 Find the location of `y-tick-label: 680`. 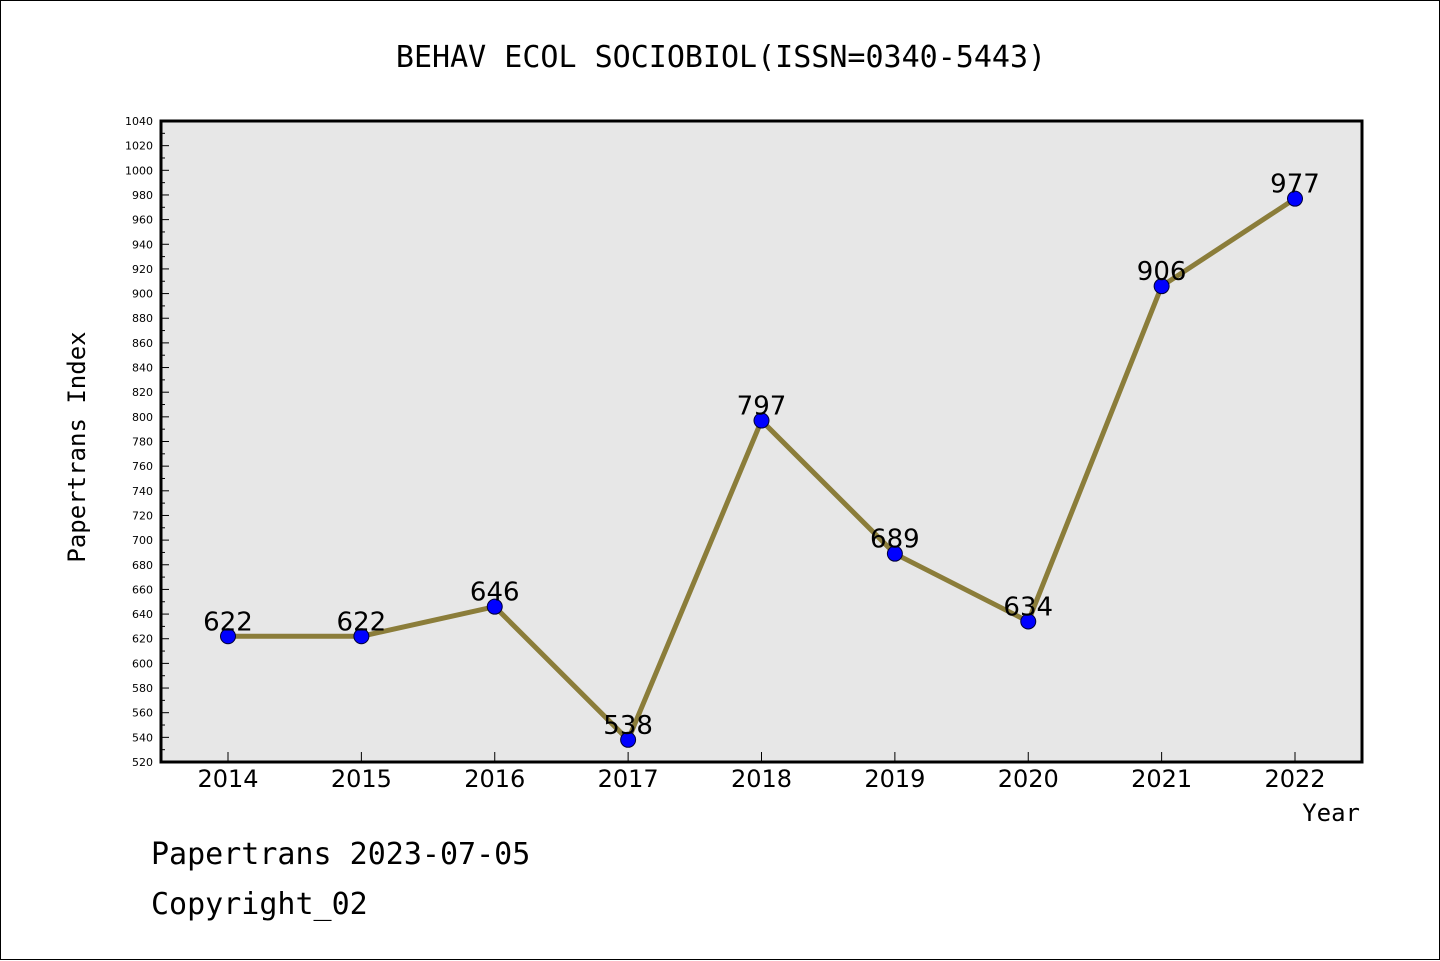

y-tick-label: 680 is located at coordinates (142, 565).